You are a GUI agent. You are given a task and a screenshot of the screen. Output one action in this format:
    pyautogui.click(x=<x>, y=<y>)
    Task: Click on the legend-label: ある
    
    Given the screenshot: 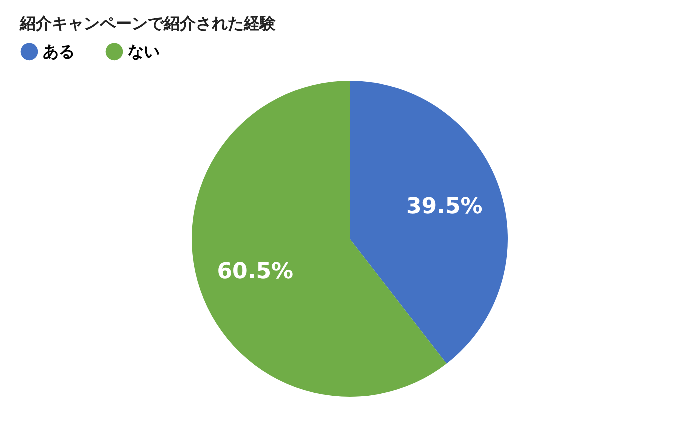 What is the action you would take?
    pyautogui.click(x=59, y=51)
    